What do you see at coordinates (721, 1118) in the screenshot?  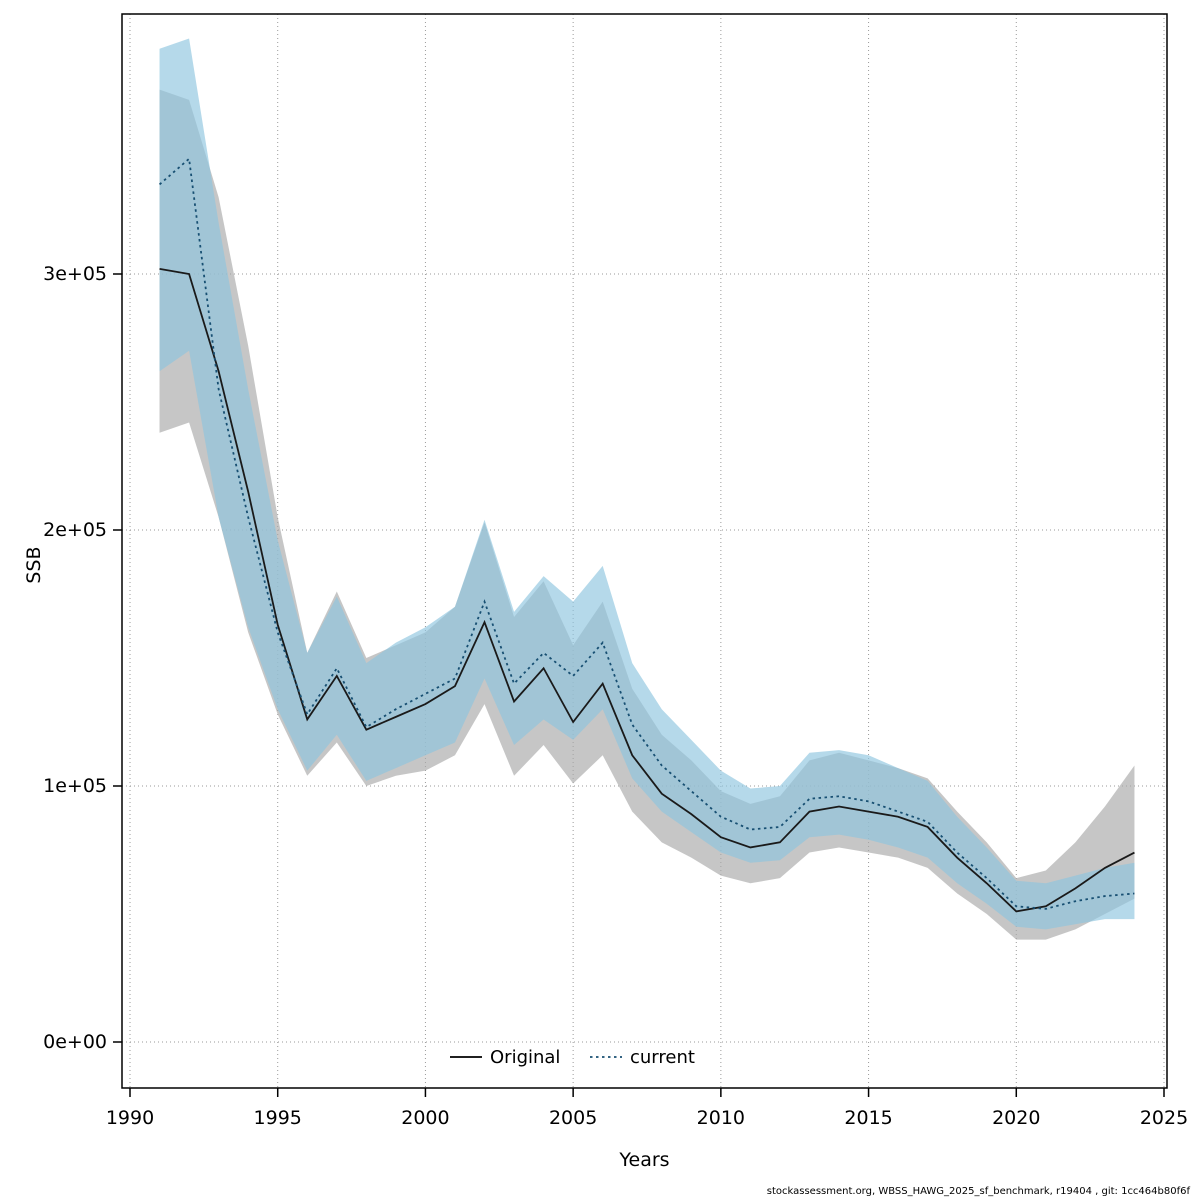 I see `x-tick-label: 2010` at bounding box center [721, 1118].